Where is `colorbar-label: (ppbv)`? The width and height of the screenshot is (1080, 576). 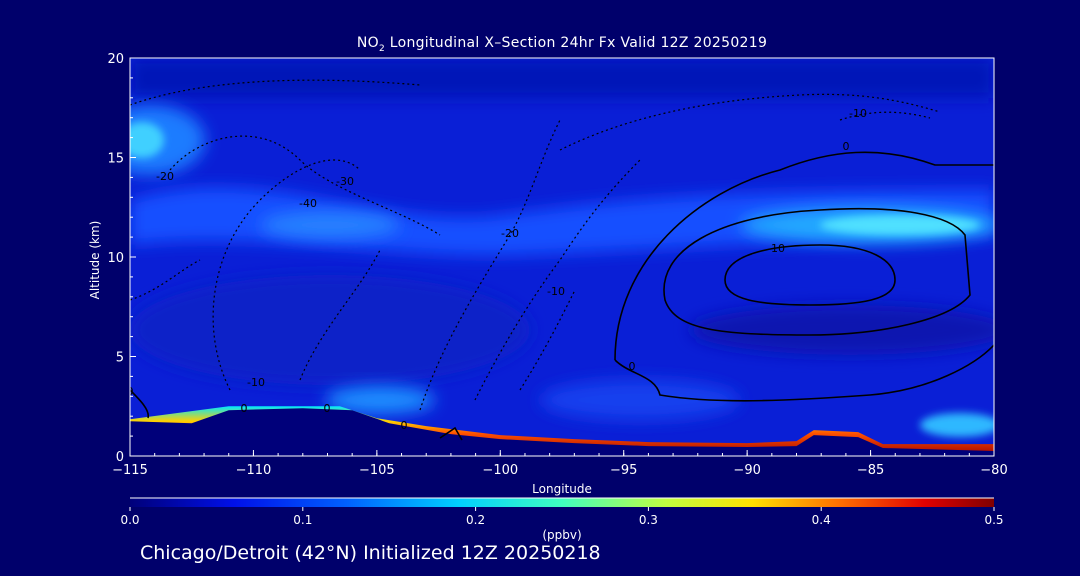
colorbar-label: (ppbv) is located at coordinates (562, 535).